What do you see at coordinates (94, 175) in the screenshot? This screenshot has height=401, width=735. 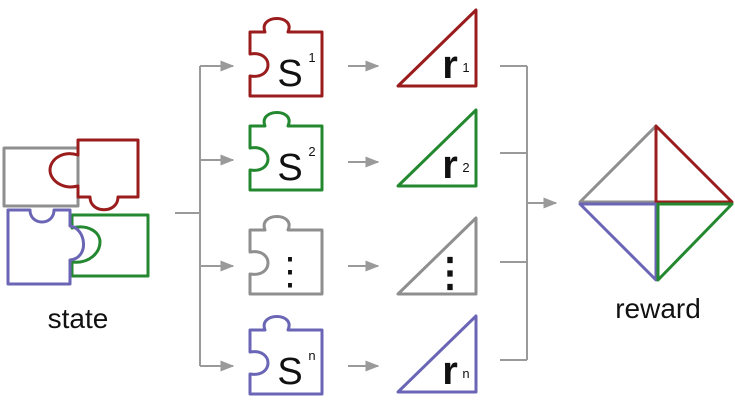 I see `state-piece-red` at bounding box center [94, 175].